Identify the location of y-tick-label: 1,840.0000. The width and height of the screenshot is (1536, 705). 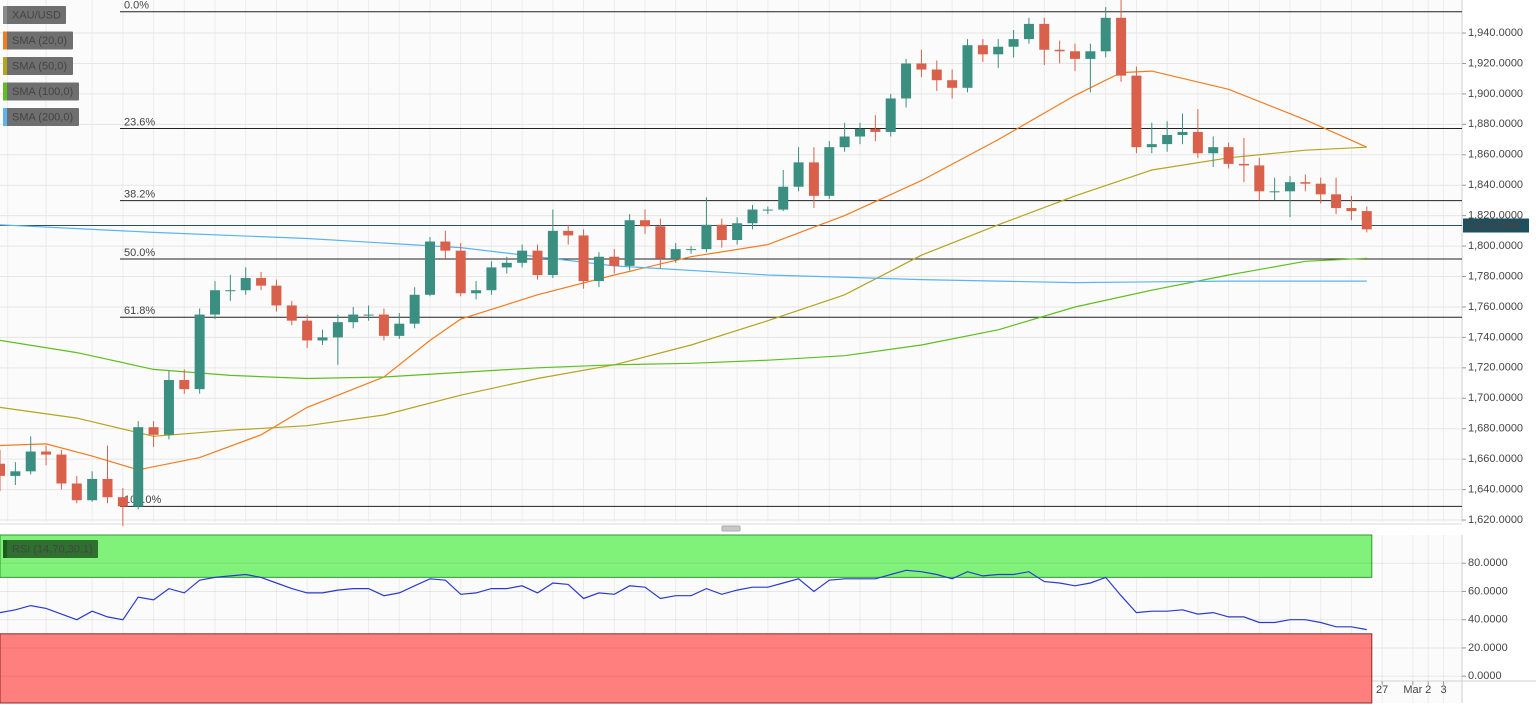
(1495, 185).